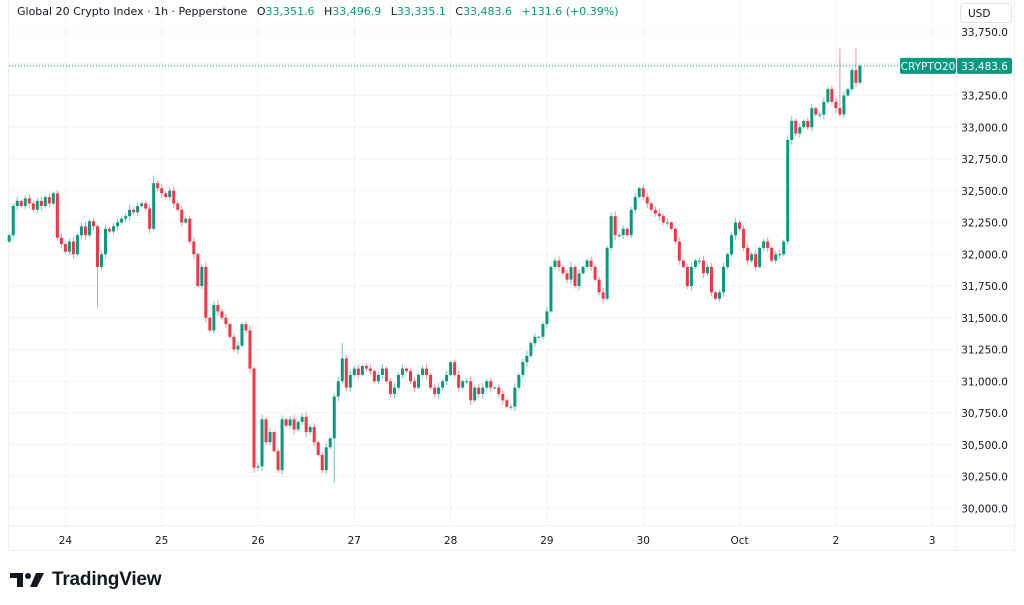 This screenshot has width=1024, height=605. Describe the element at coordinates (290, 11) in the screenshot. I see `open-value: 33,351.6` at that location.